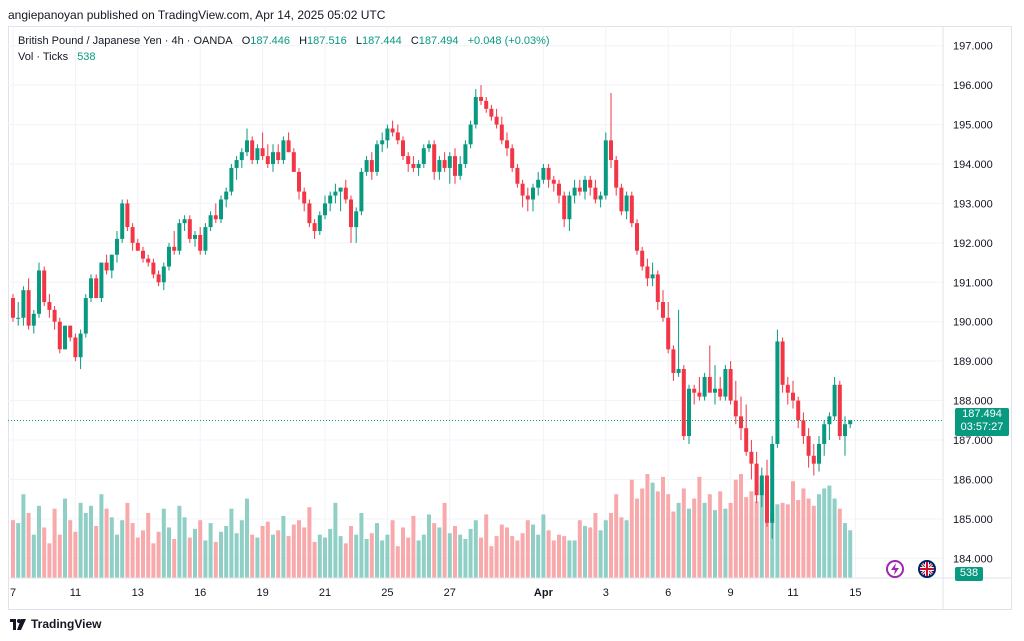 The width and height of the screenshot is (1024, 641). Describe the element at coordinates (432, 526) in the screenshot. I see `volume-bars` at that location.